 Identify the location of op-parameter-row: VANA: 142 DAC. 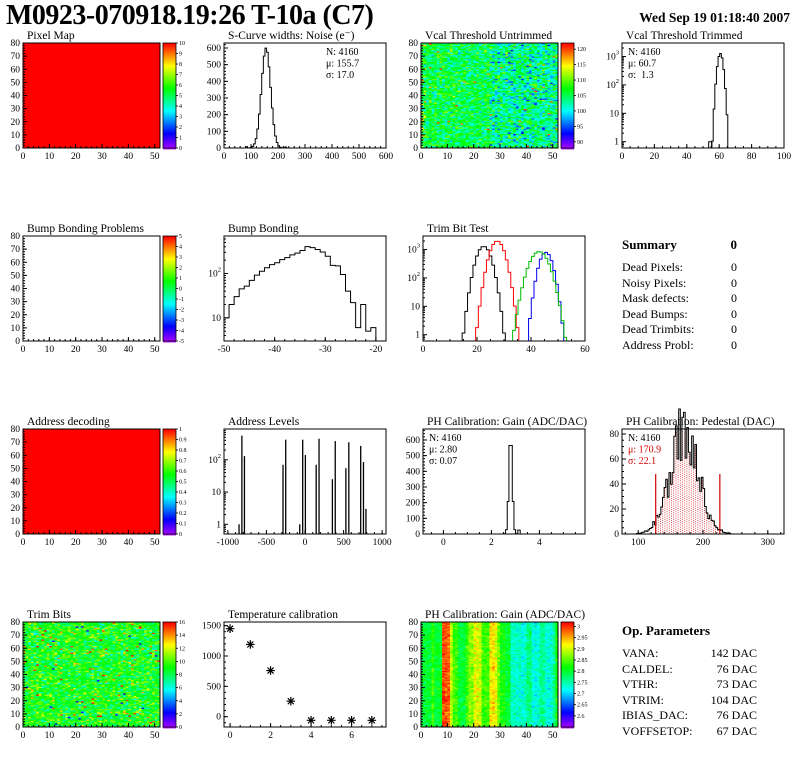
(689, 653).